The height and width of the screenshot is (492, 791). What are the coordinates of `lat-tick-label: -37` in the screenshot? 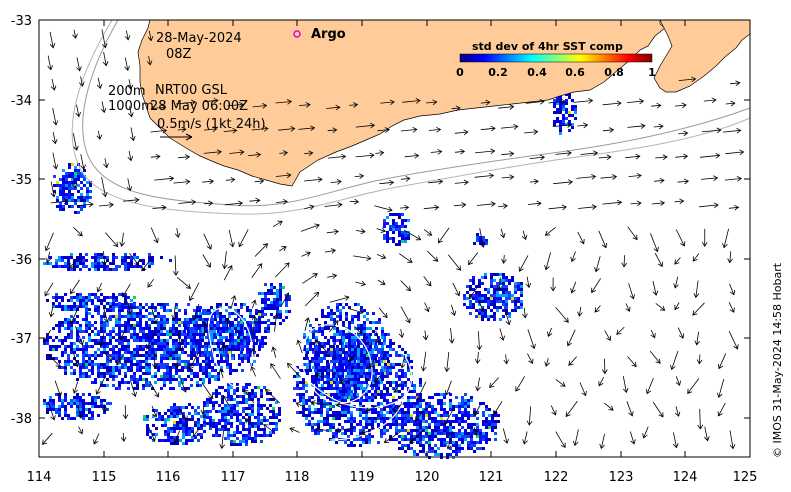 It's located at (21, 339).